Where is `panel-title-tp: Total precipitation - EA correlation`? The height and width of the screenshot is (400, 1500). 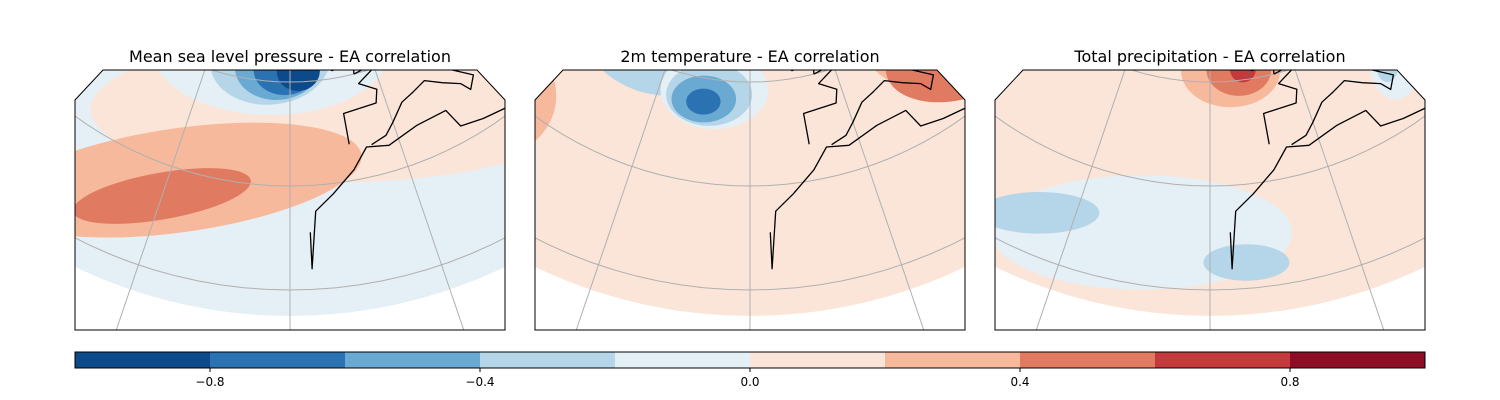
panel-title-tp: Total precipitation - EA correlation is located at coordinates (1209, 56).